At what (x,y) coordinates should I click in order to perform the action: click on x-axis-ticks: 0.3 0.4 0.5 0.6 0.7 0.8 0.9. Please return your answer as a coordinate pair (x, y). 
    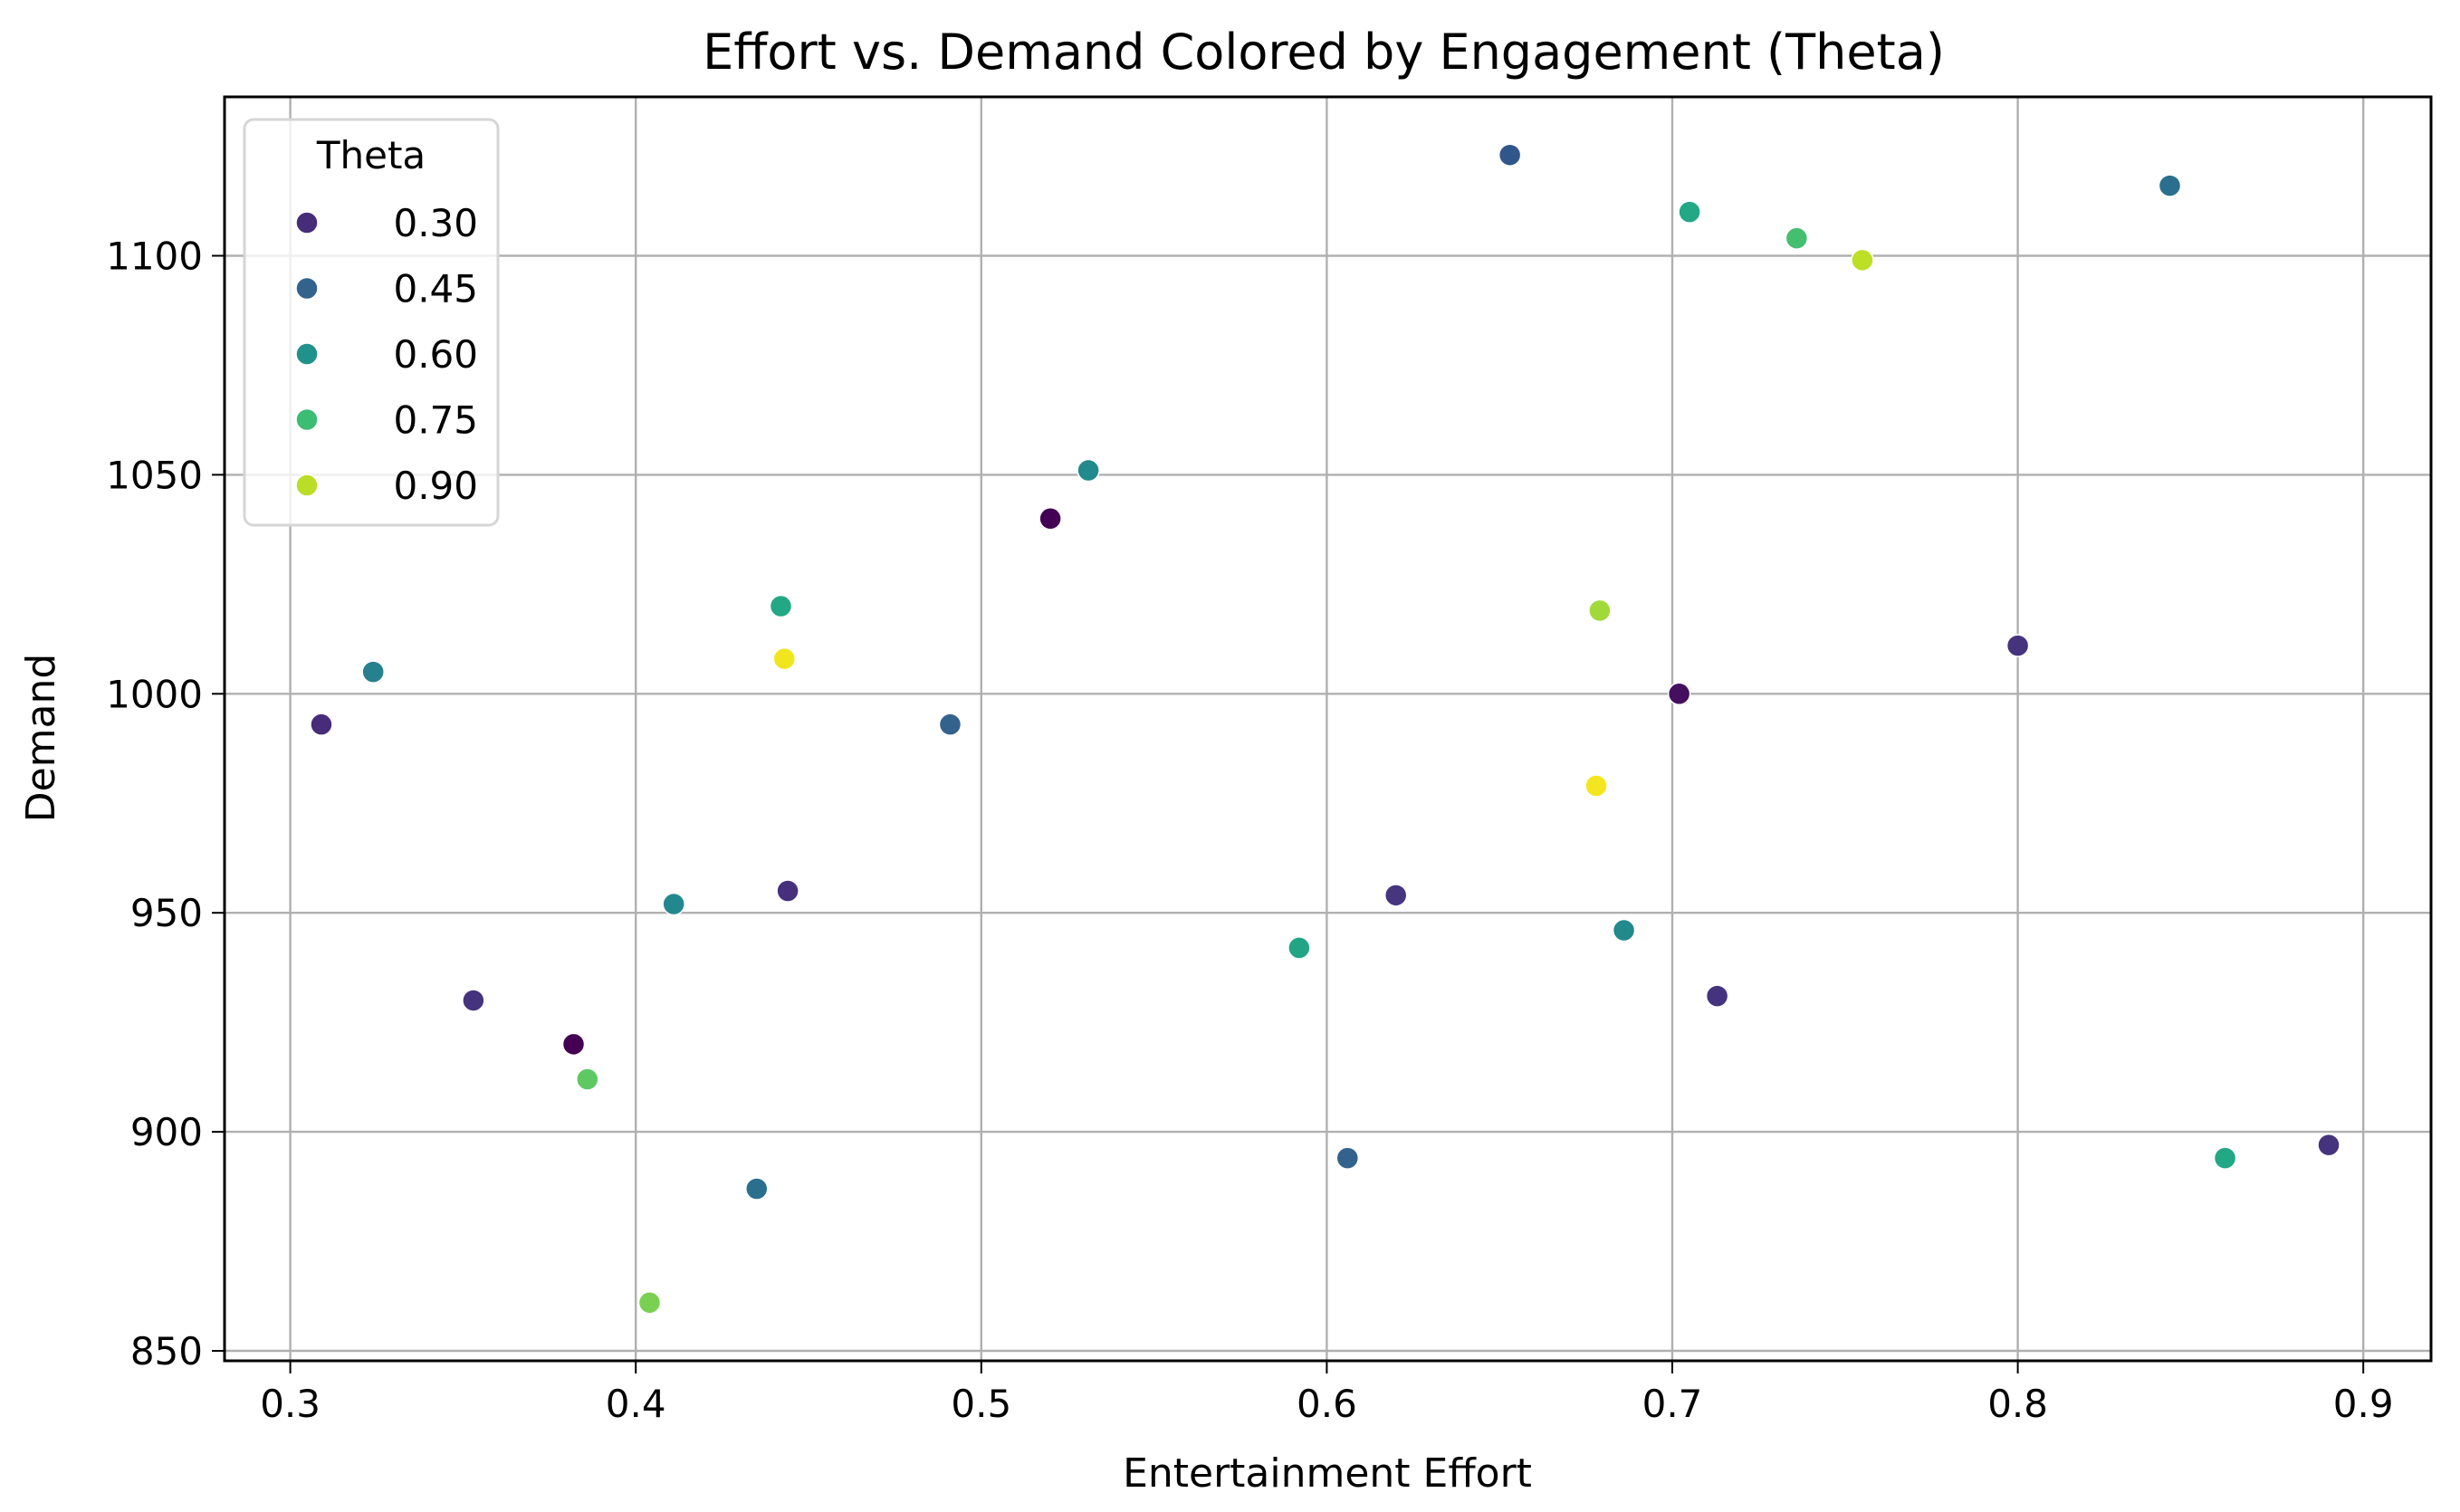
    Looking at the image, I should click on (1327, 1393).